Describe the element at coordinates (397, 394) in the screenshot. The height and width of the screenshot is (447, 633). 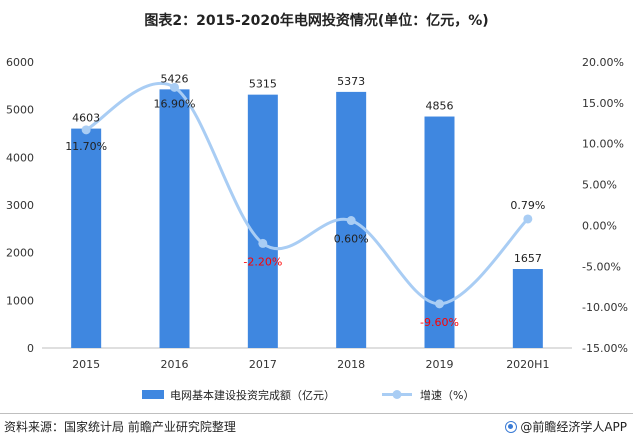
I see `legend-line-marker` at that location.